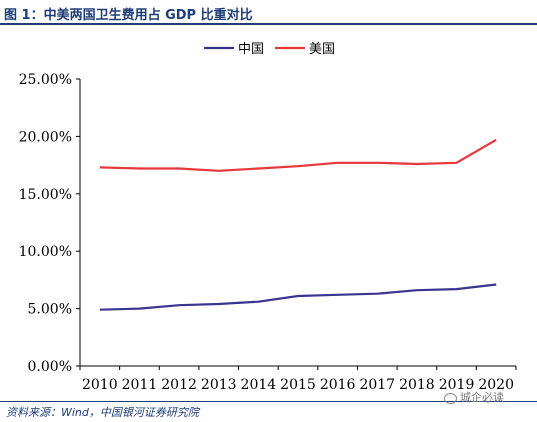 The height and width of the screenshot is (422, 537). What do you see at coordinates (179, 385) in the screenshot?
I see `x-tick-label: 2012` at bounding box center [179, 385].